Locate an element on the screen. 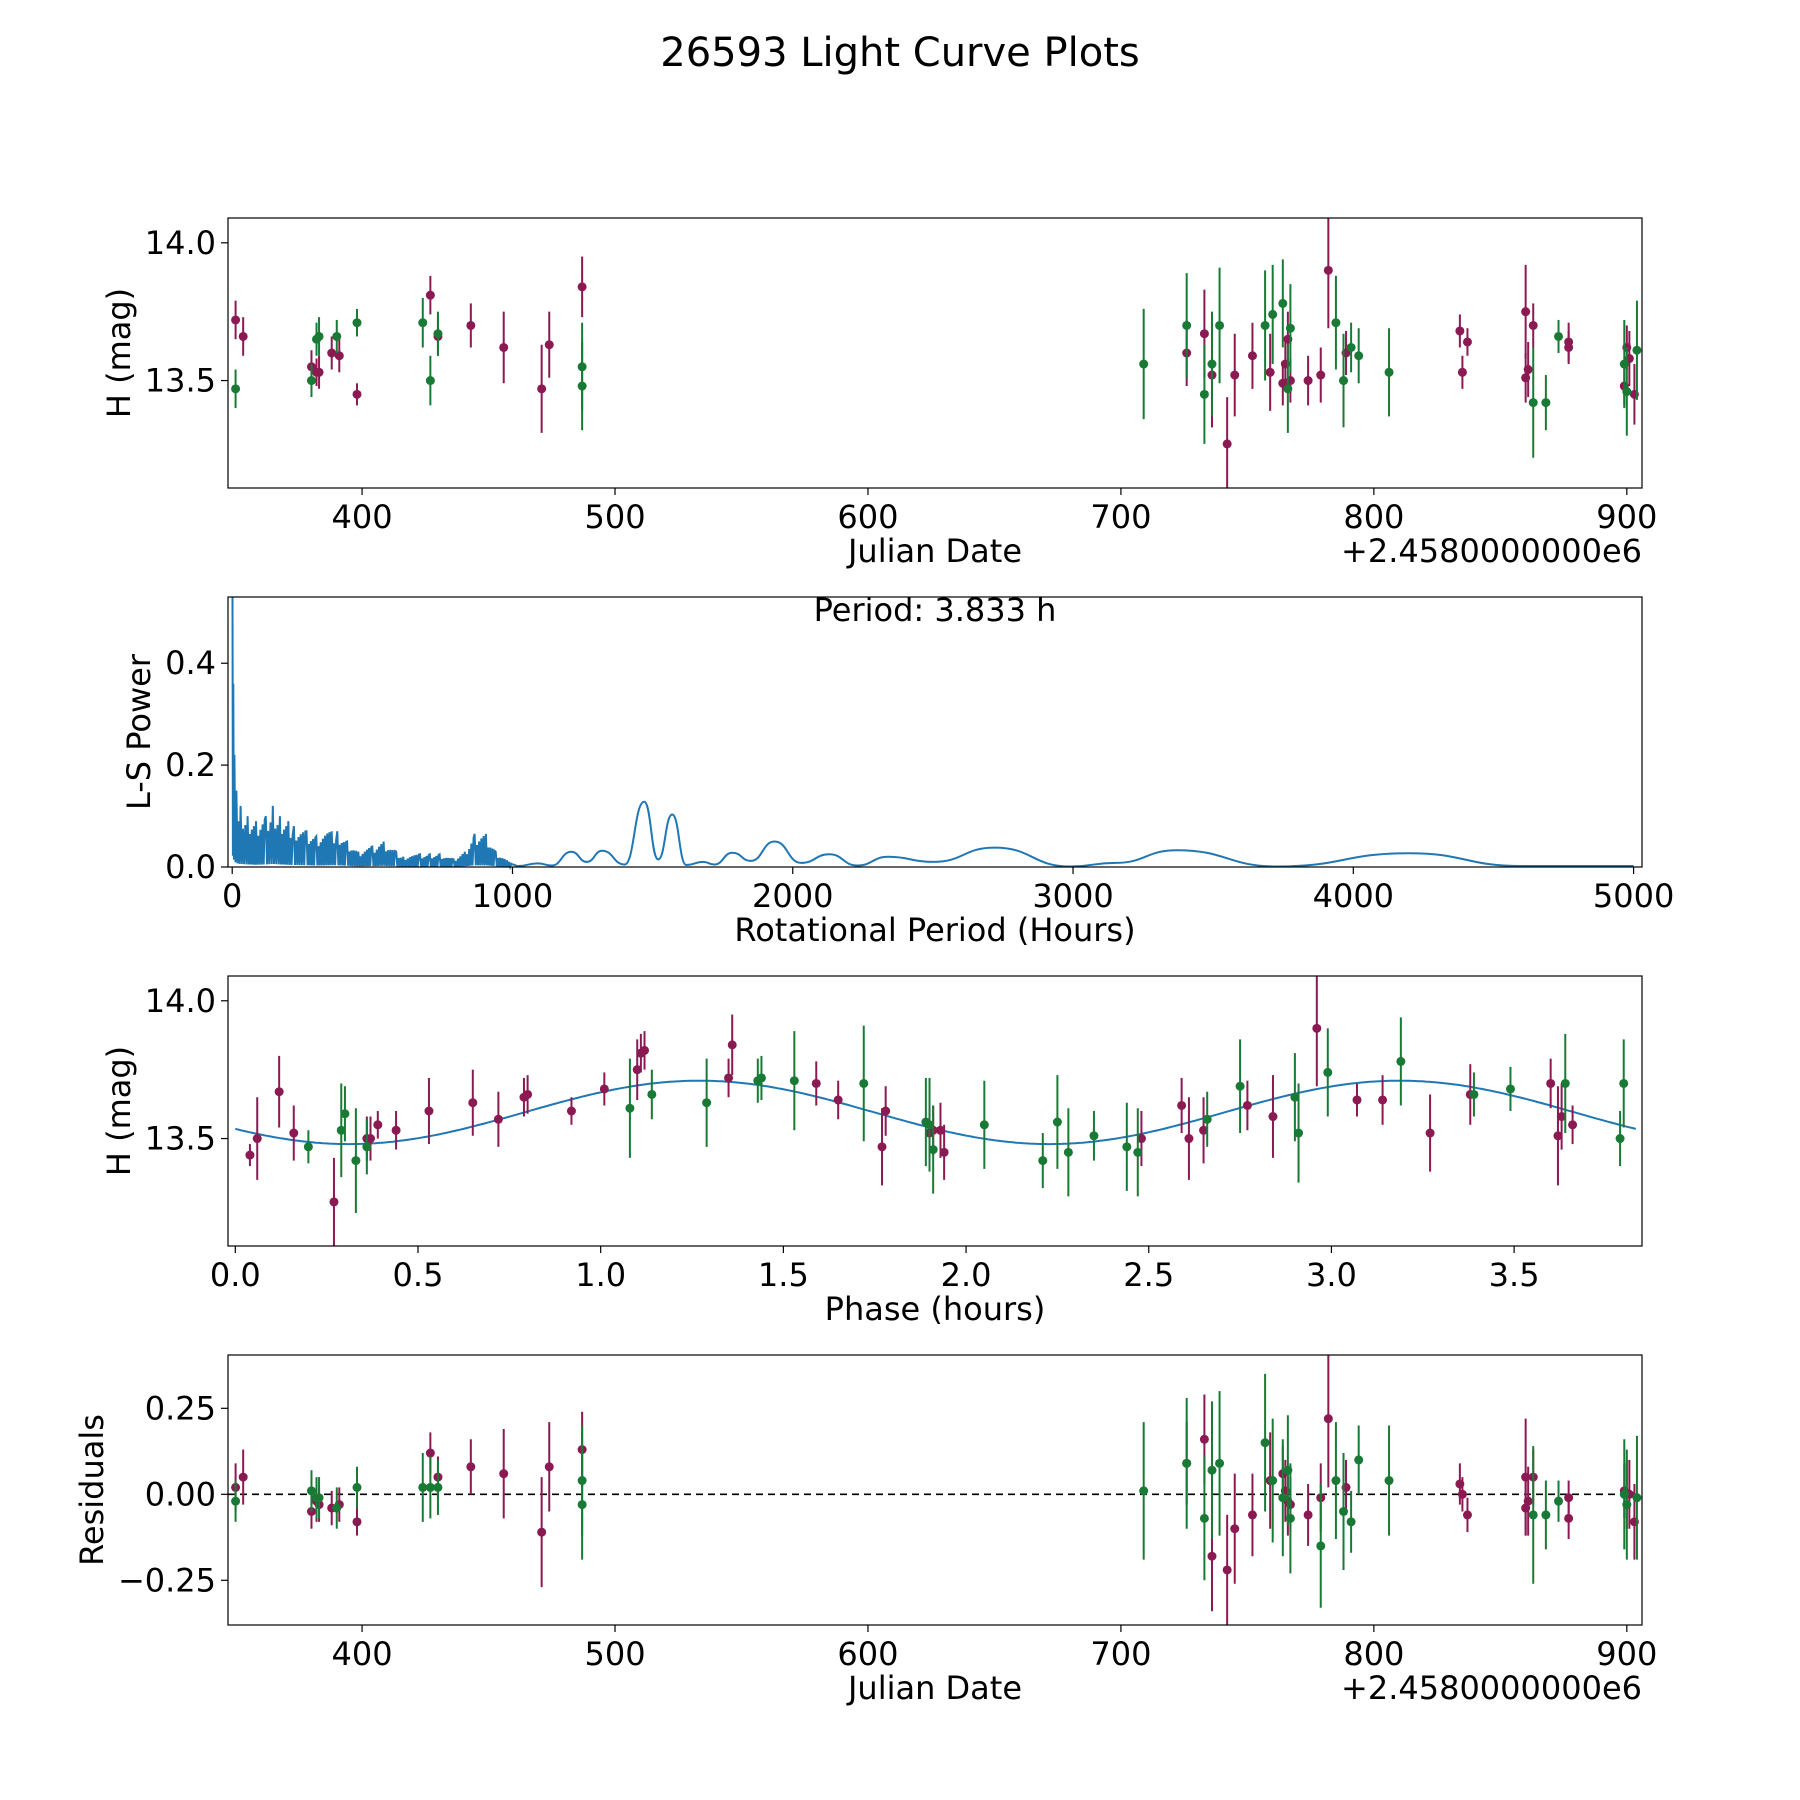 This screenshot has width=1800, height=1800. lightcurve-y-label: H (mag) is located at coordinates (119, 353).